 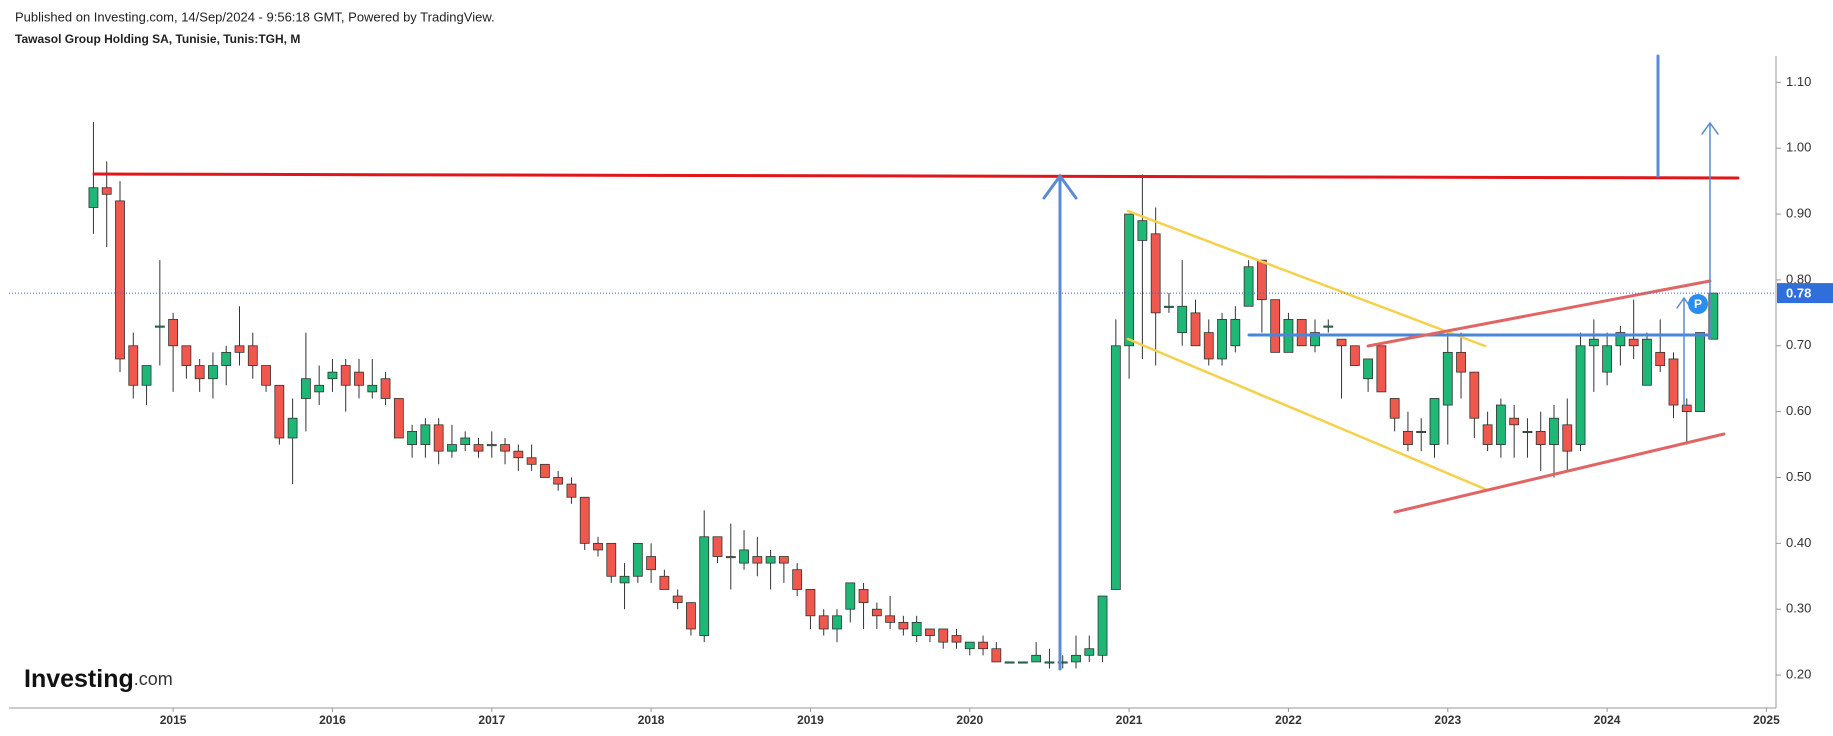 I want to click on x-tick-label: 2020, so click(x=969, y=720).